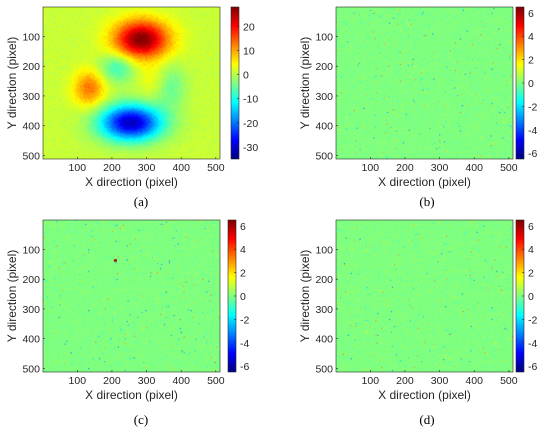 Image resolution: width=550 pixels, height=432 pixels. I want to click on panel-3-xtick-label-400: 400, so click(181, 381).